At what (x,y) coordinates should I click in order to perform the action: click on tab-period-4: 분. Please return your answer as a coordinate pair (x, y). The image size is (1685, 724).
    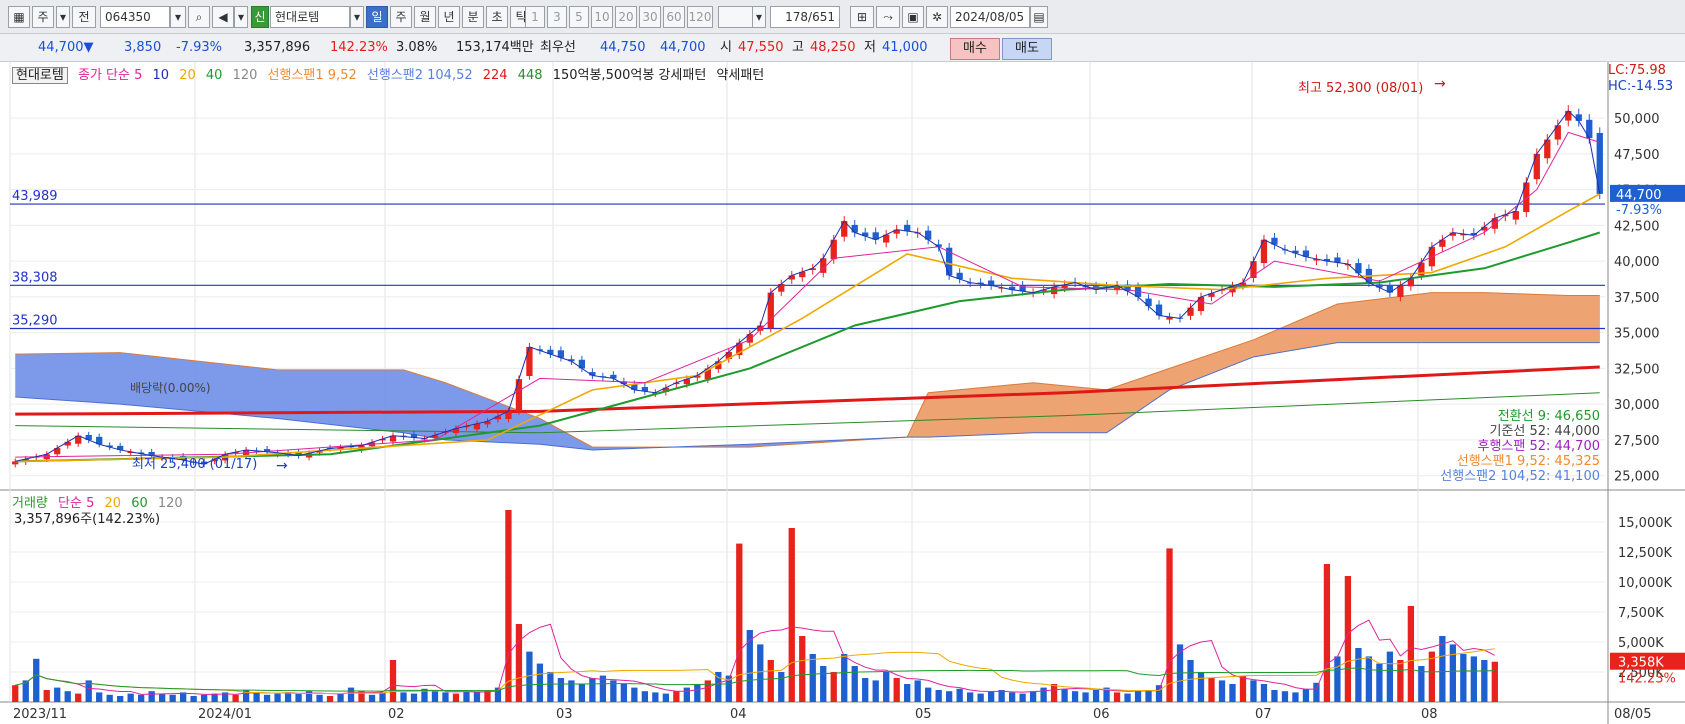
    Looking at the image, I should click on (473, 17).